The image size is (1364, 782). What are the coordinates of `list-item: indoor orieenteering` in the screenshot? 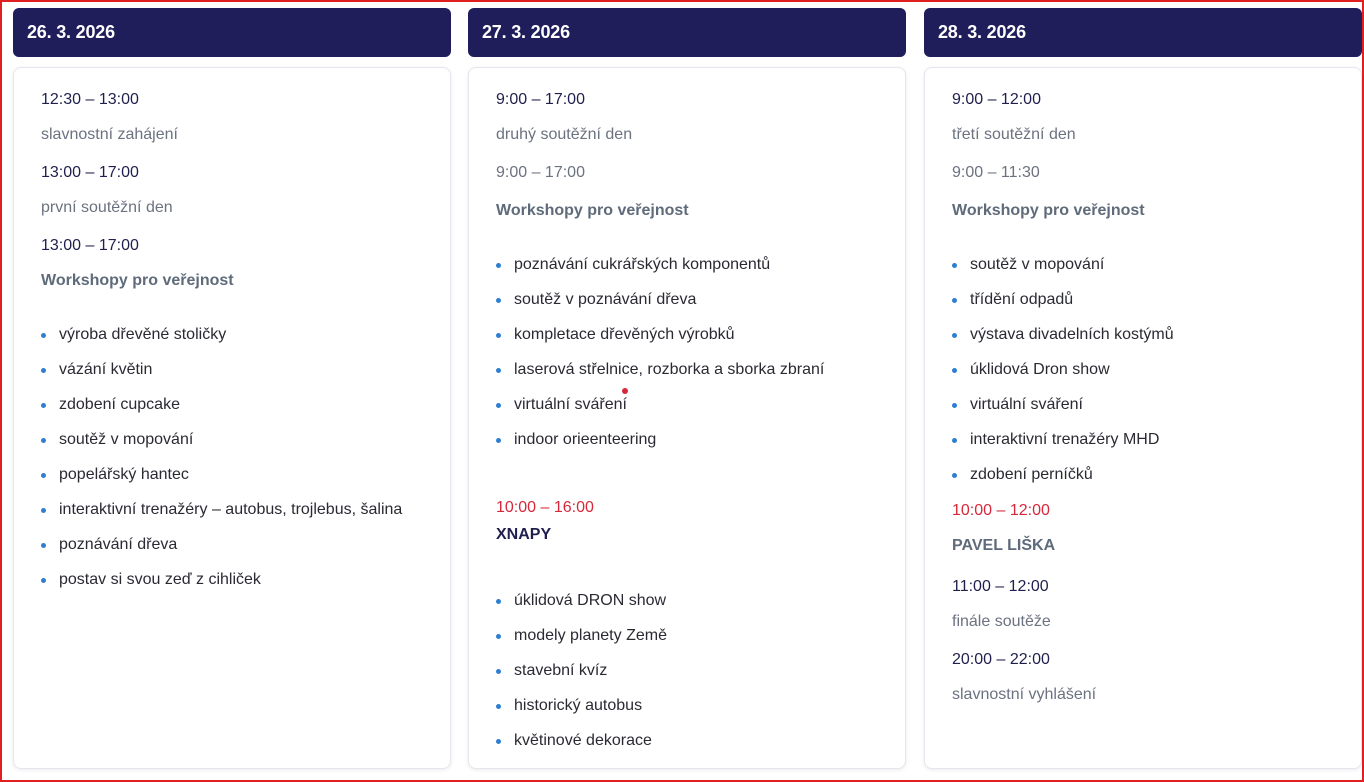 It's located at (693, 447).